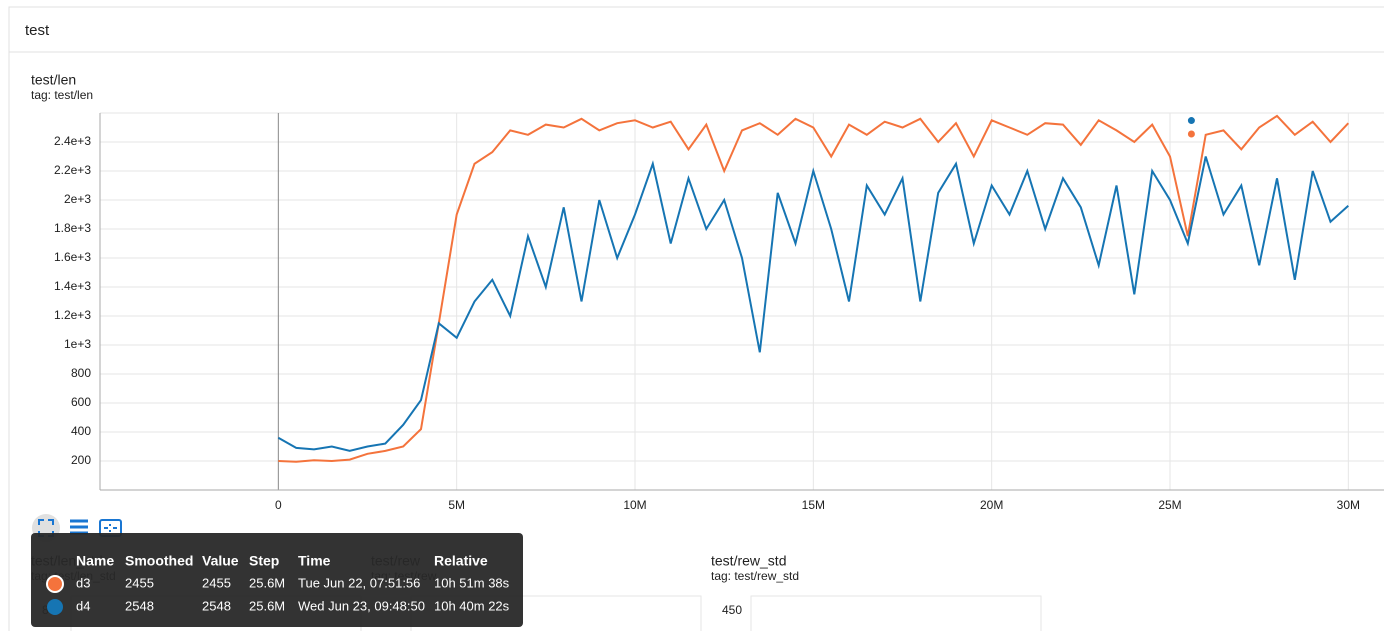 This screenshot has width=1384, height=631. I want to click on card-plot, so click(896, 613).